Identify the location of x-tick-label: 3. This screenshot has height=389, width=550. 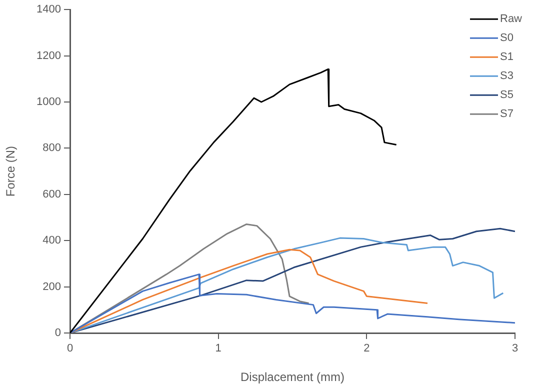
(515, 348).